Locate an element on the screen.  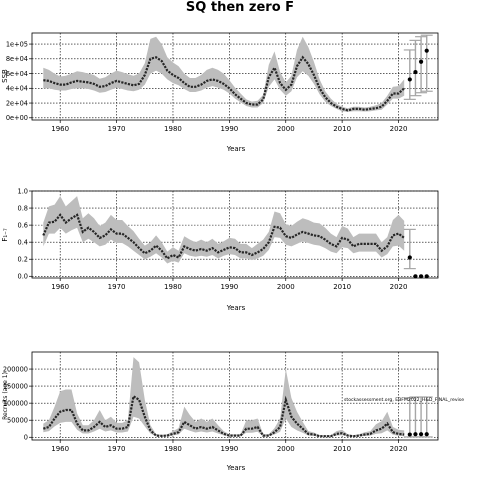
ssb-xtick-label-2000: 2000 is located at coordinates (286, 129).